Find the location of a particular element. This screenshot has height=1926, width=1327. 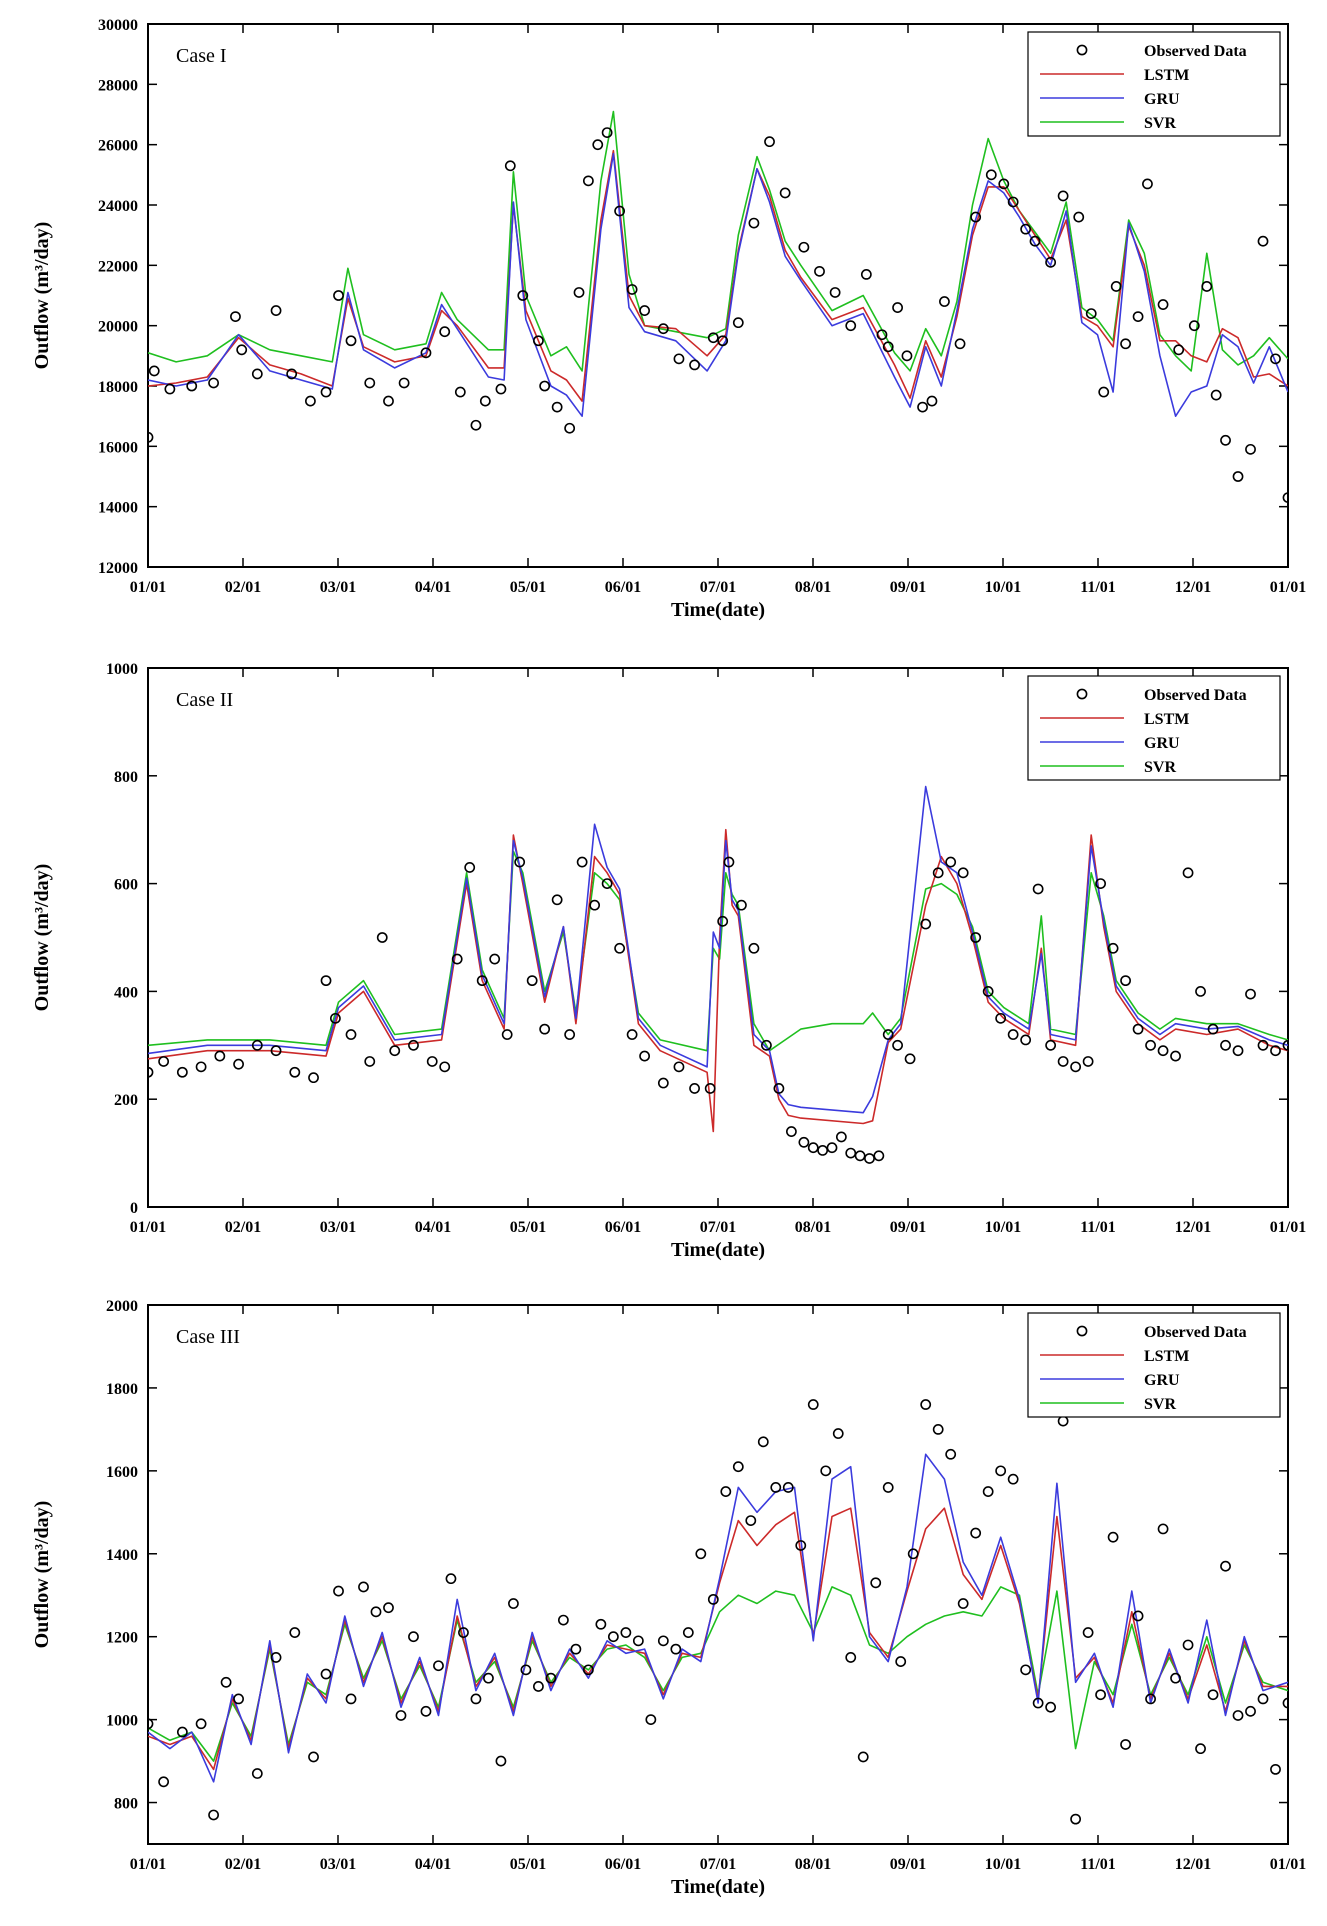

y-tick-label: 24000 is located at coordinates (118, 206).